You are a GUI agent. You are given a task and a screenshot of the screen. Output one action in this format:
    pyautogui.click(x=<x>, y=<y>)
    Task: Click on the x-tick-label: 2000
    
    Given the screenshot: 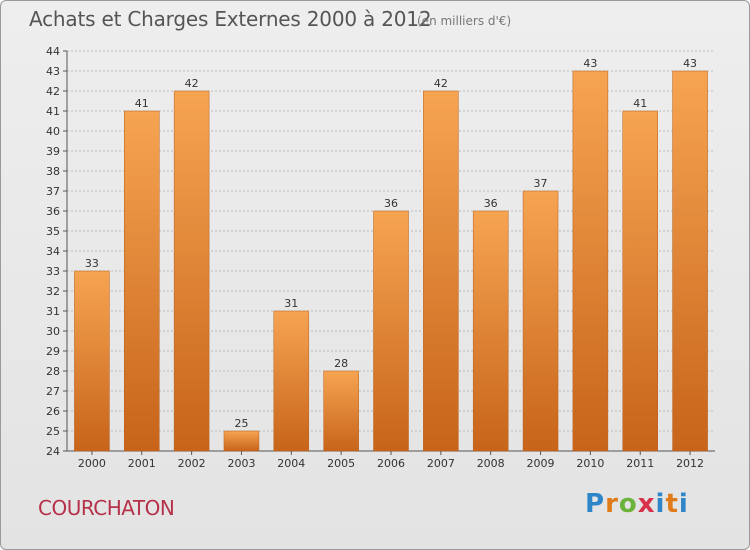 What is the action you would take?
    pyautogui.click(x=92, y=463)
    